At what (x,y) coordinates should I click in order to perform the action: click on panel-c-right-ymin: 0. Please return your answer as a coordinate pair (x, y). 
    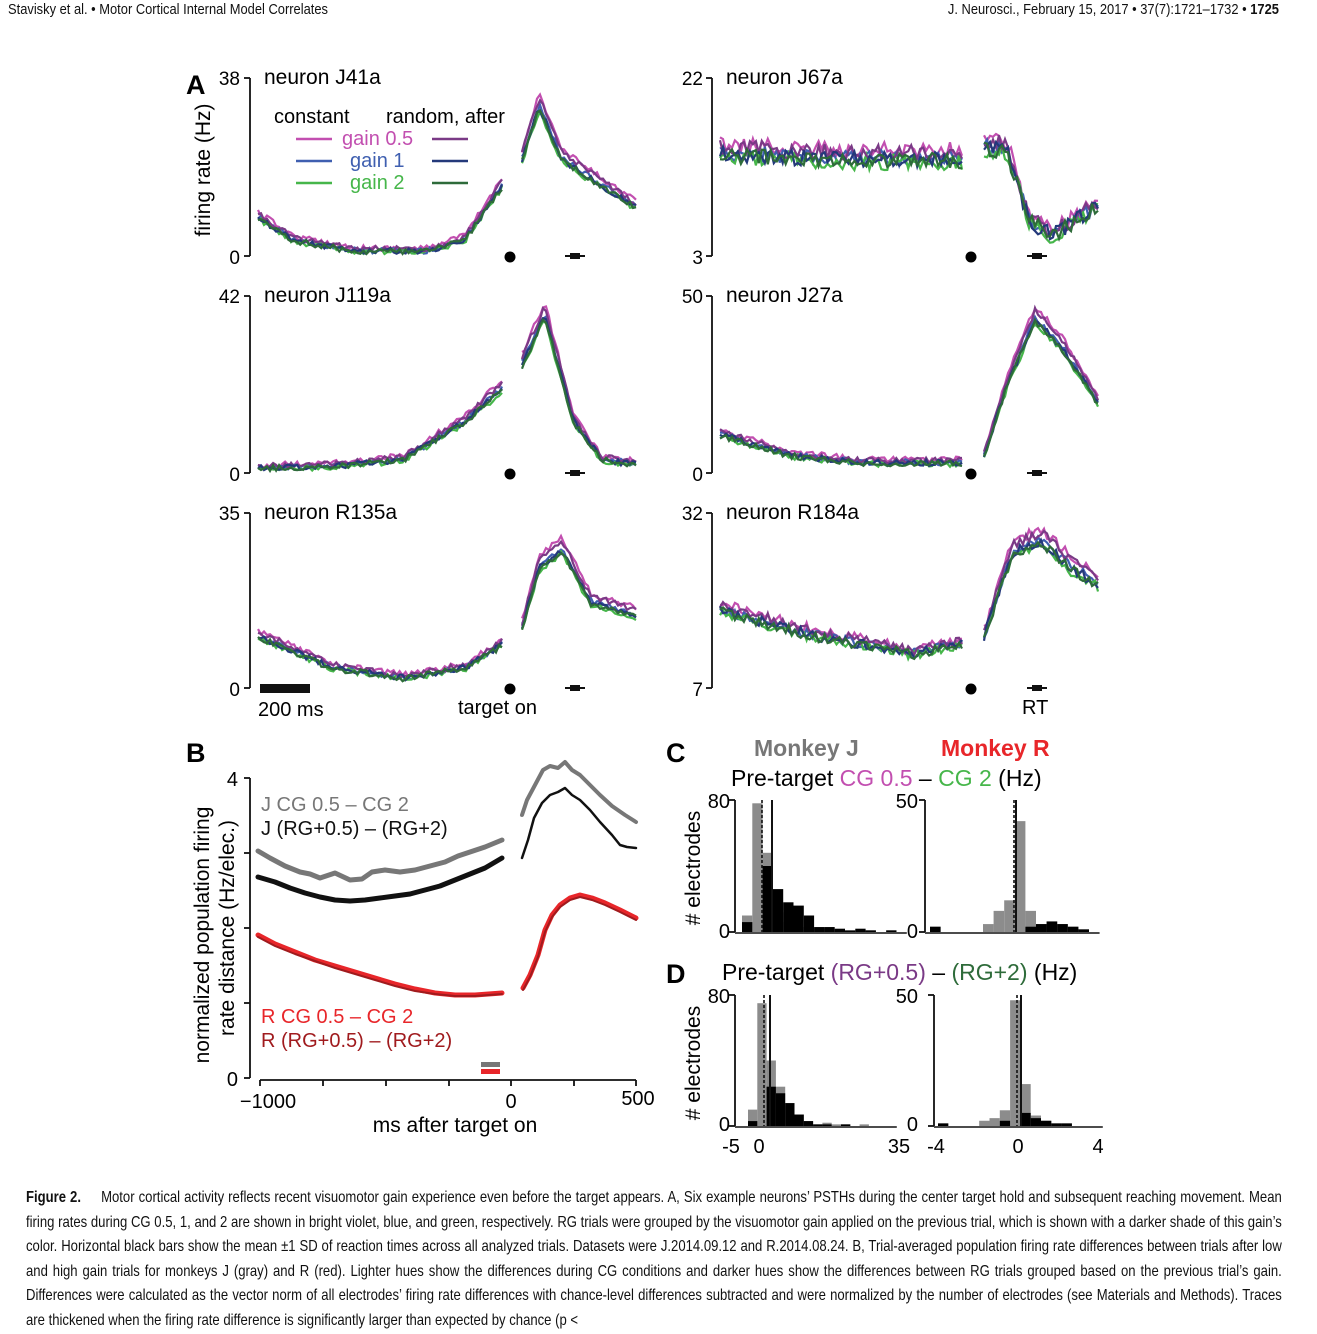
    Looking at the image, I should click on (912, 932).